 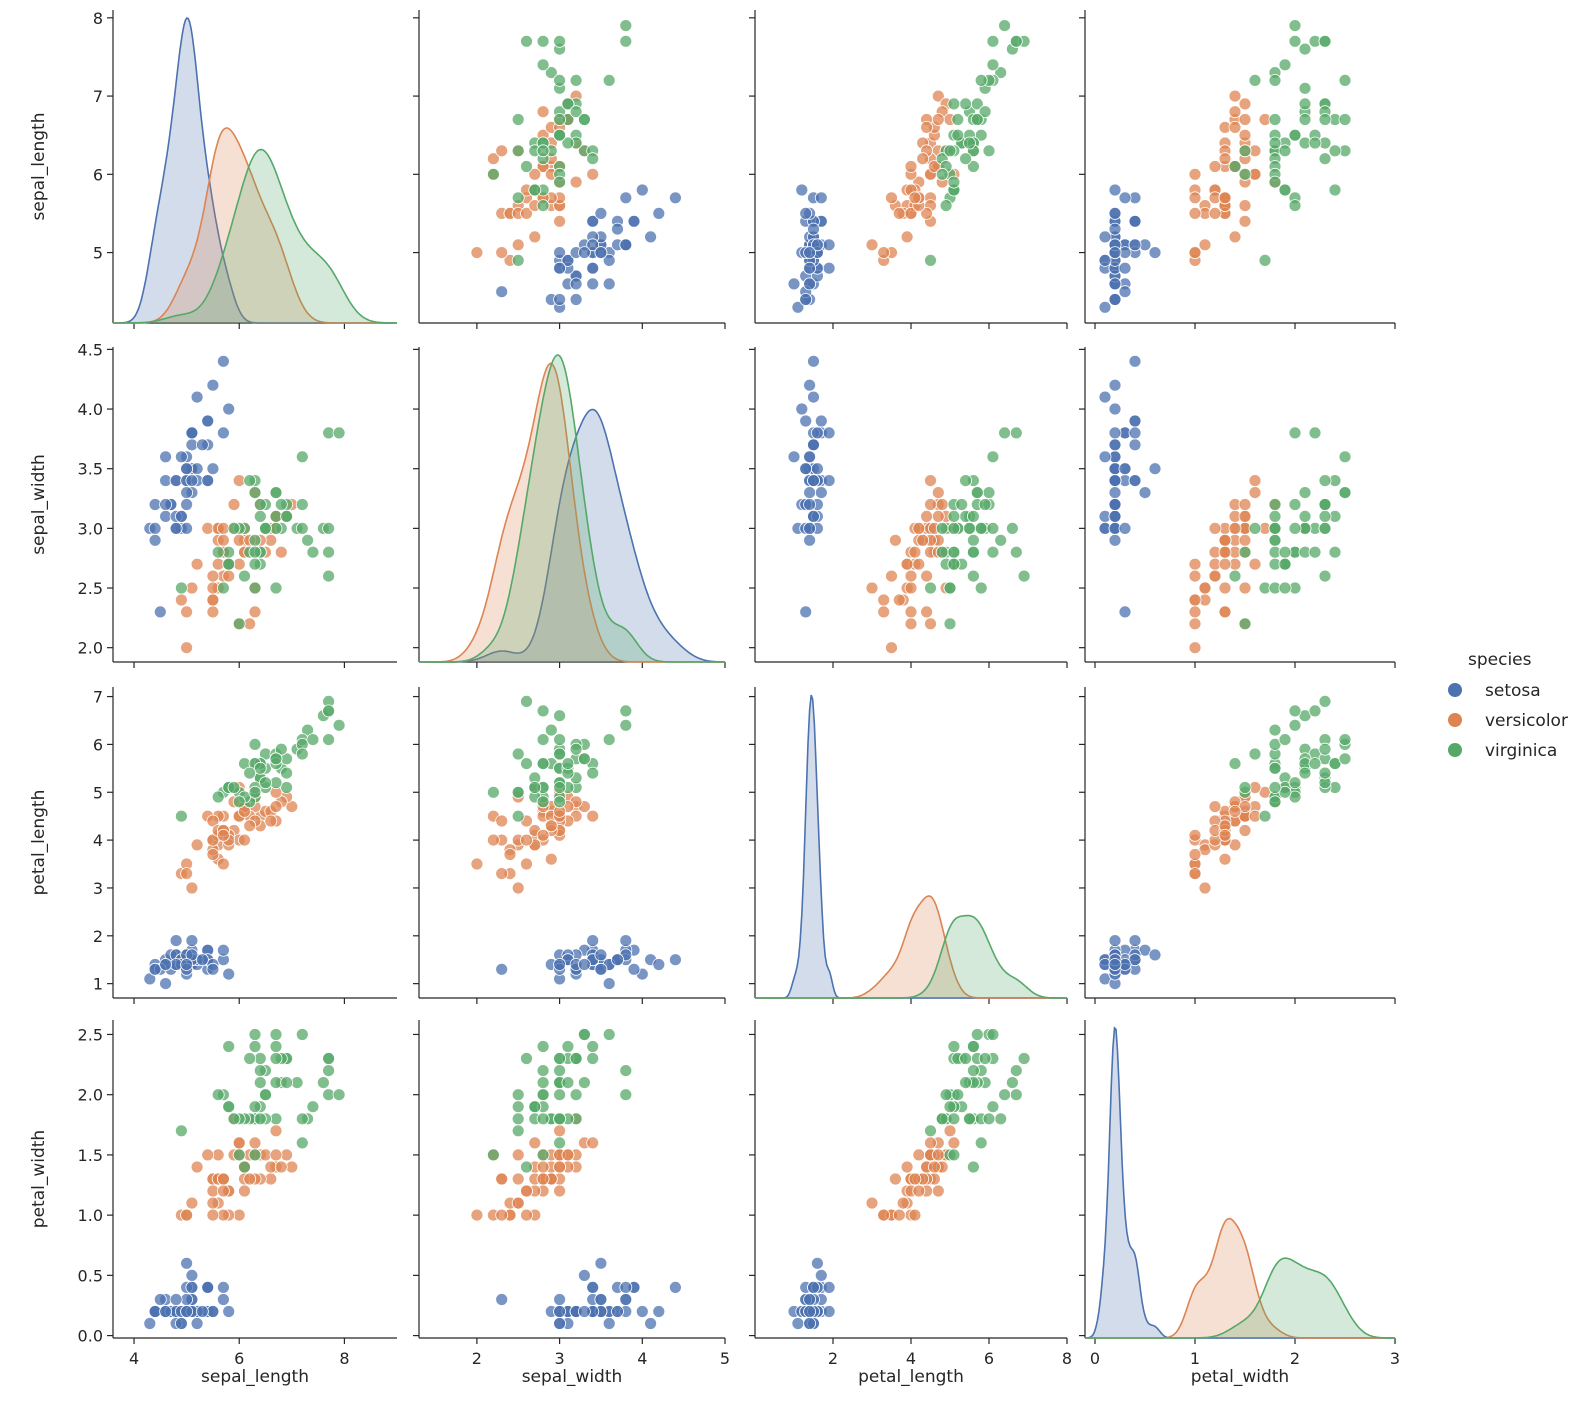 I want to click on legend-label-setosa: setosa, so click(x=1513, y=691).